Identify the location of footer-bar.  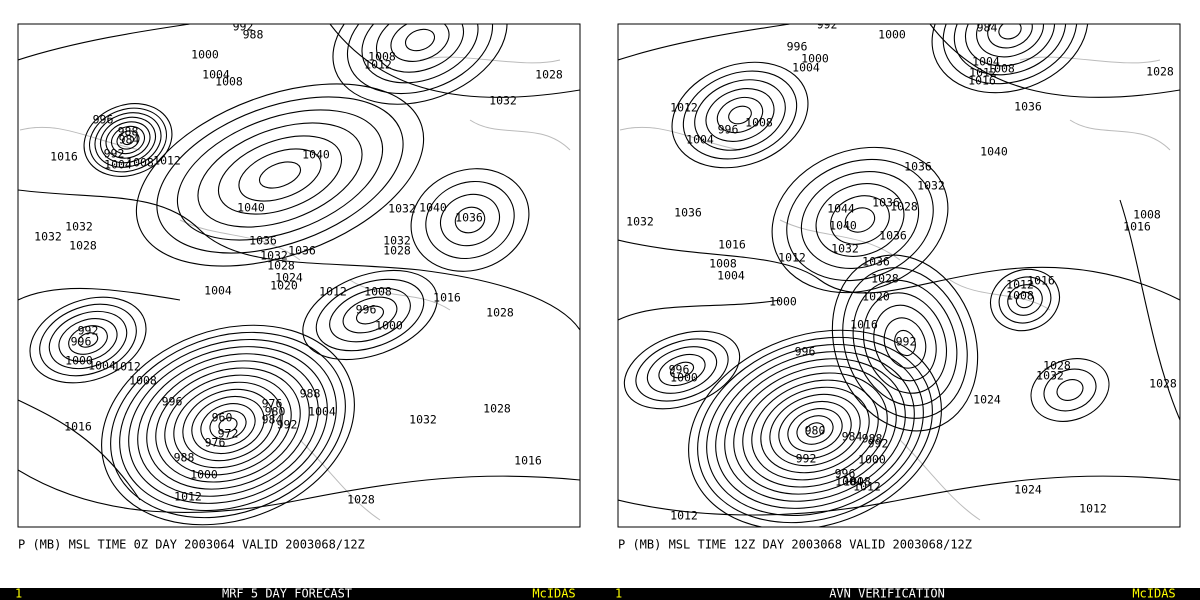
(600, 594).